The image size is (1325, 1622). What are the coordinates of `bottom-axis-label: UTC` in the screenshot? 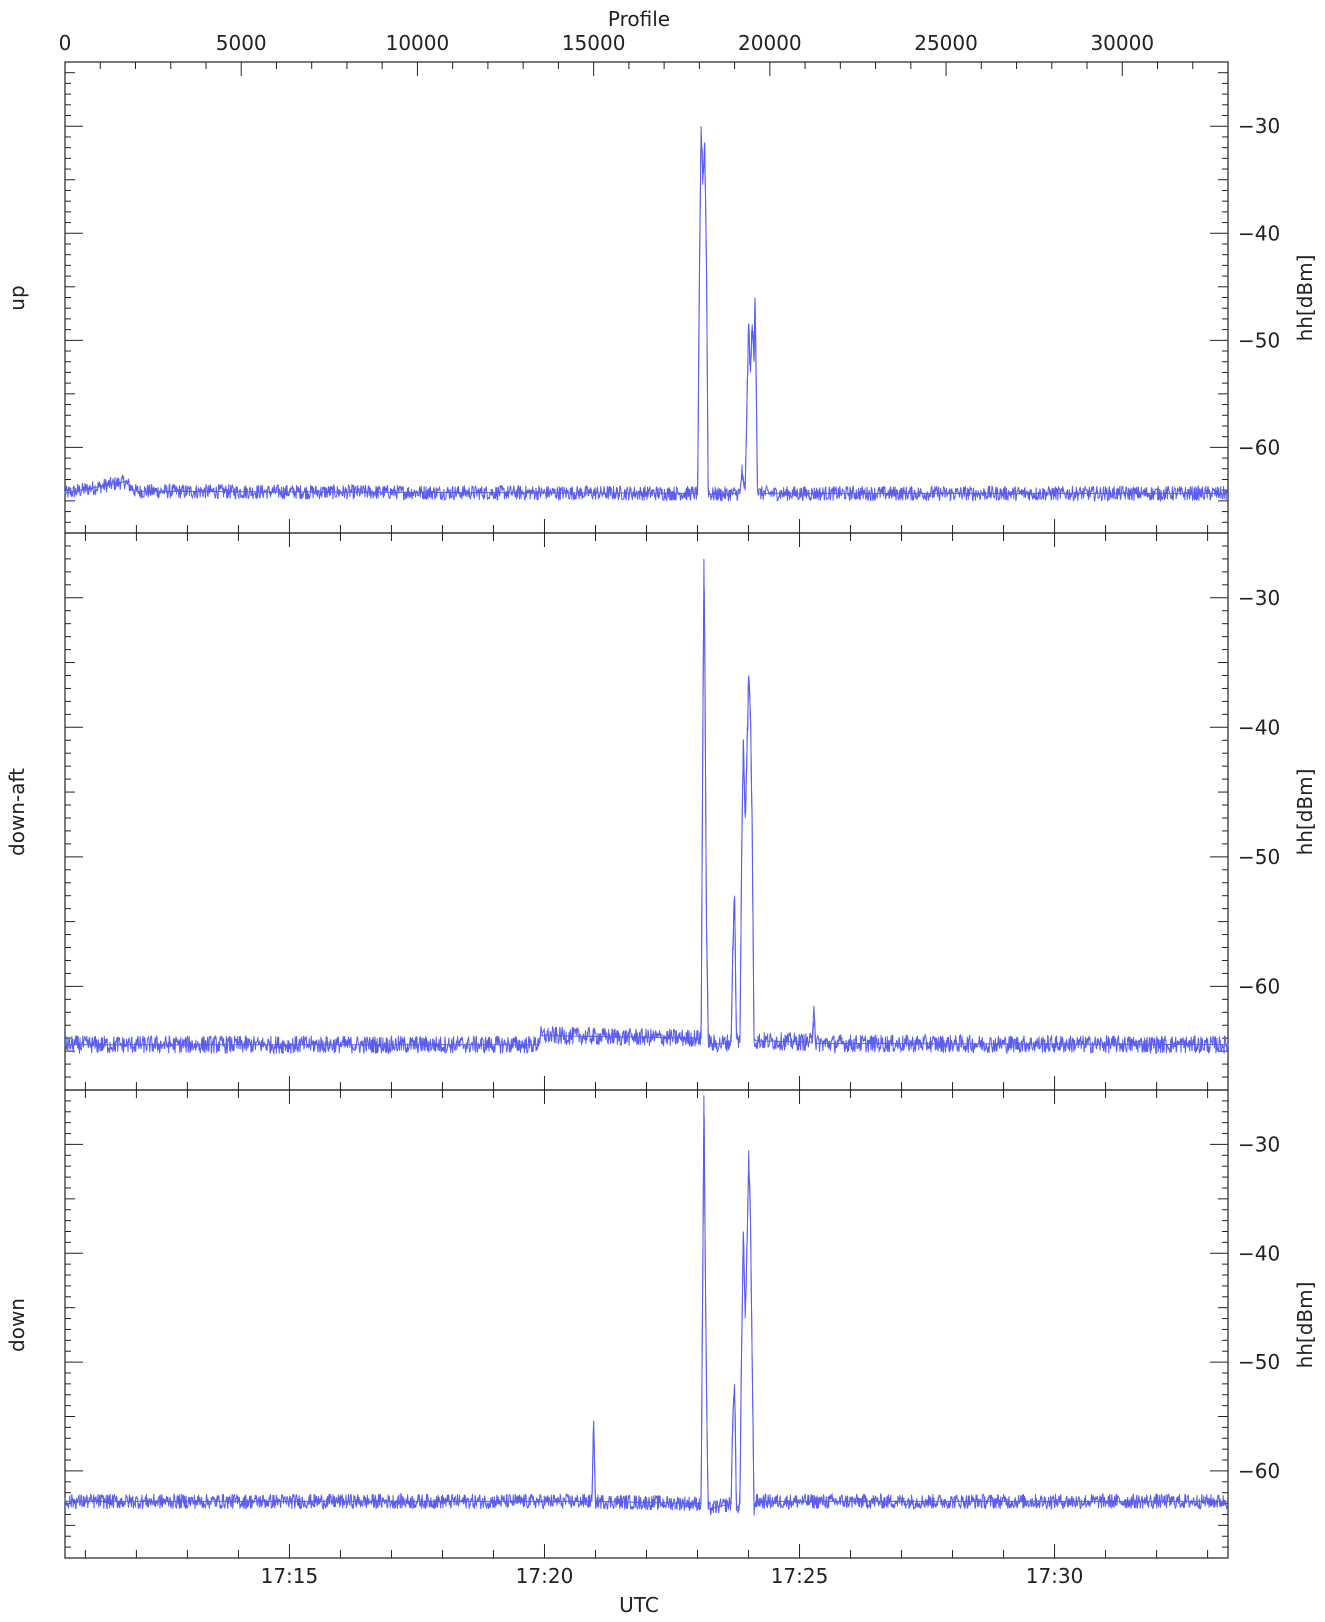 It's located at (639, 1605).